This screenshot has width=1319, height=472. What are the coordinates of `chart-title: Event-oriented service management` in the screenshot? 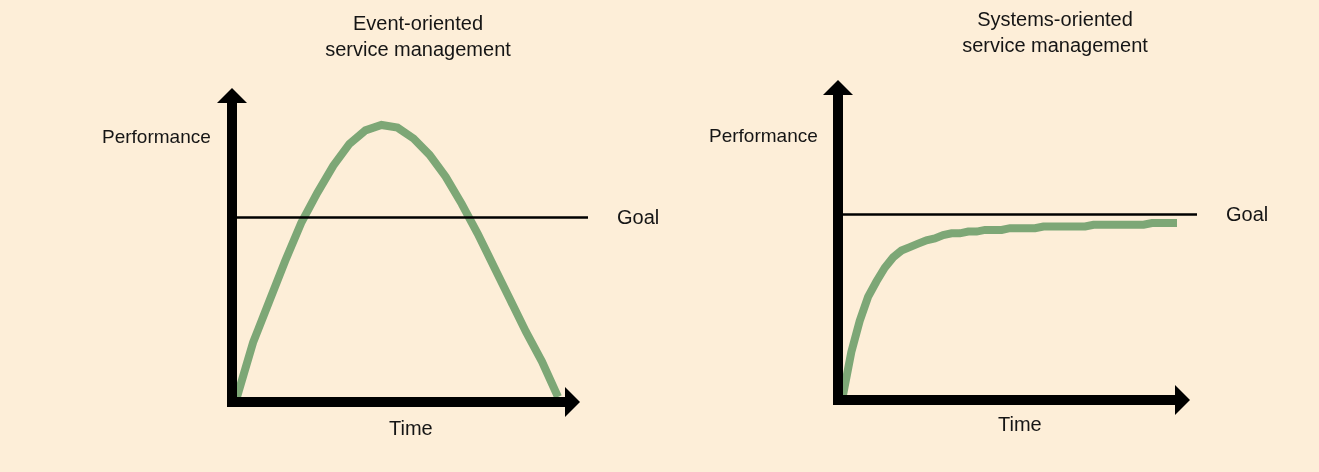 It's located at (418, 36).